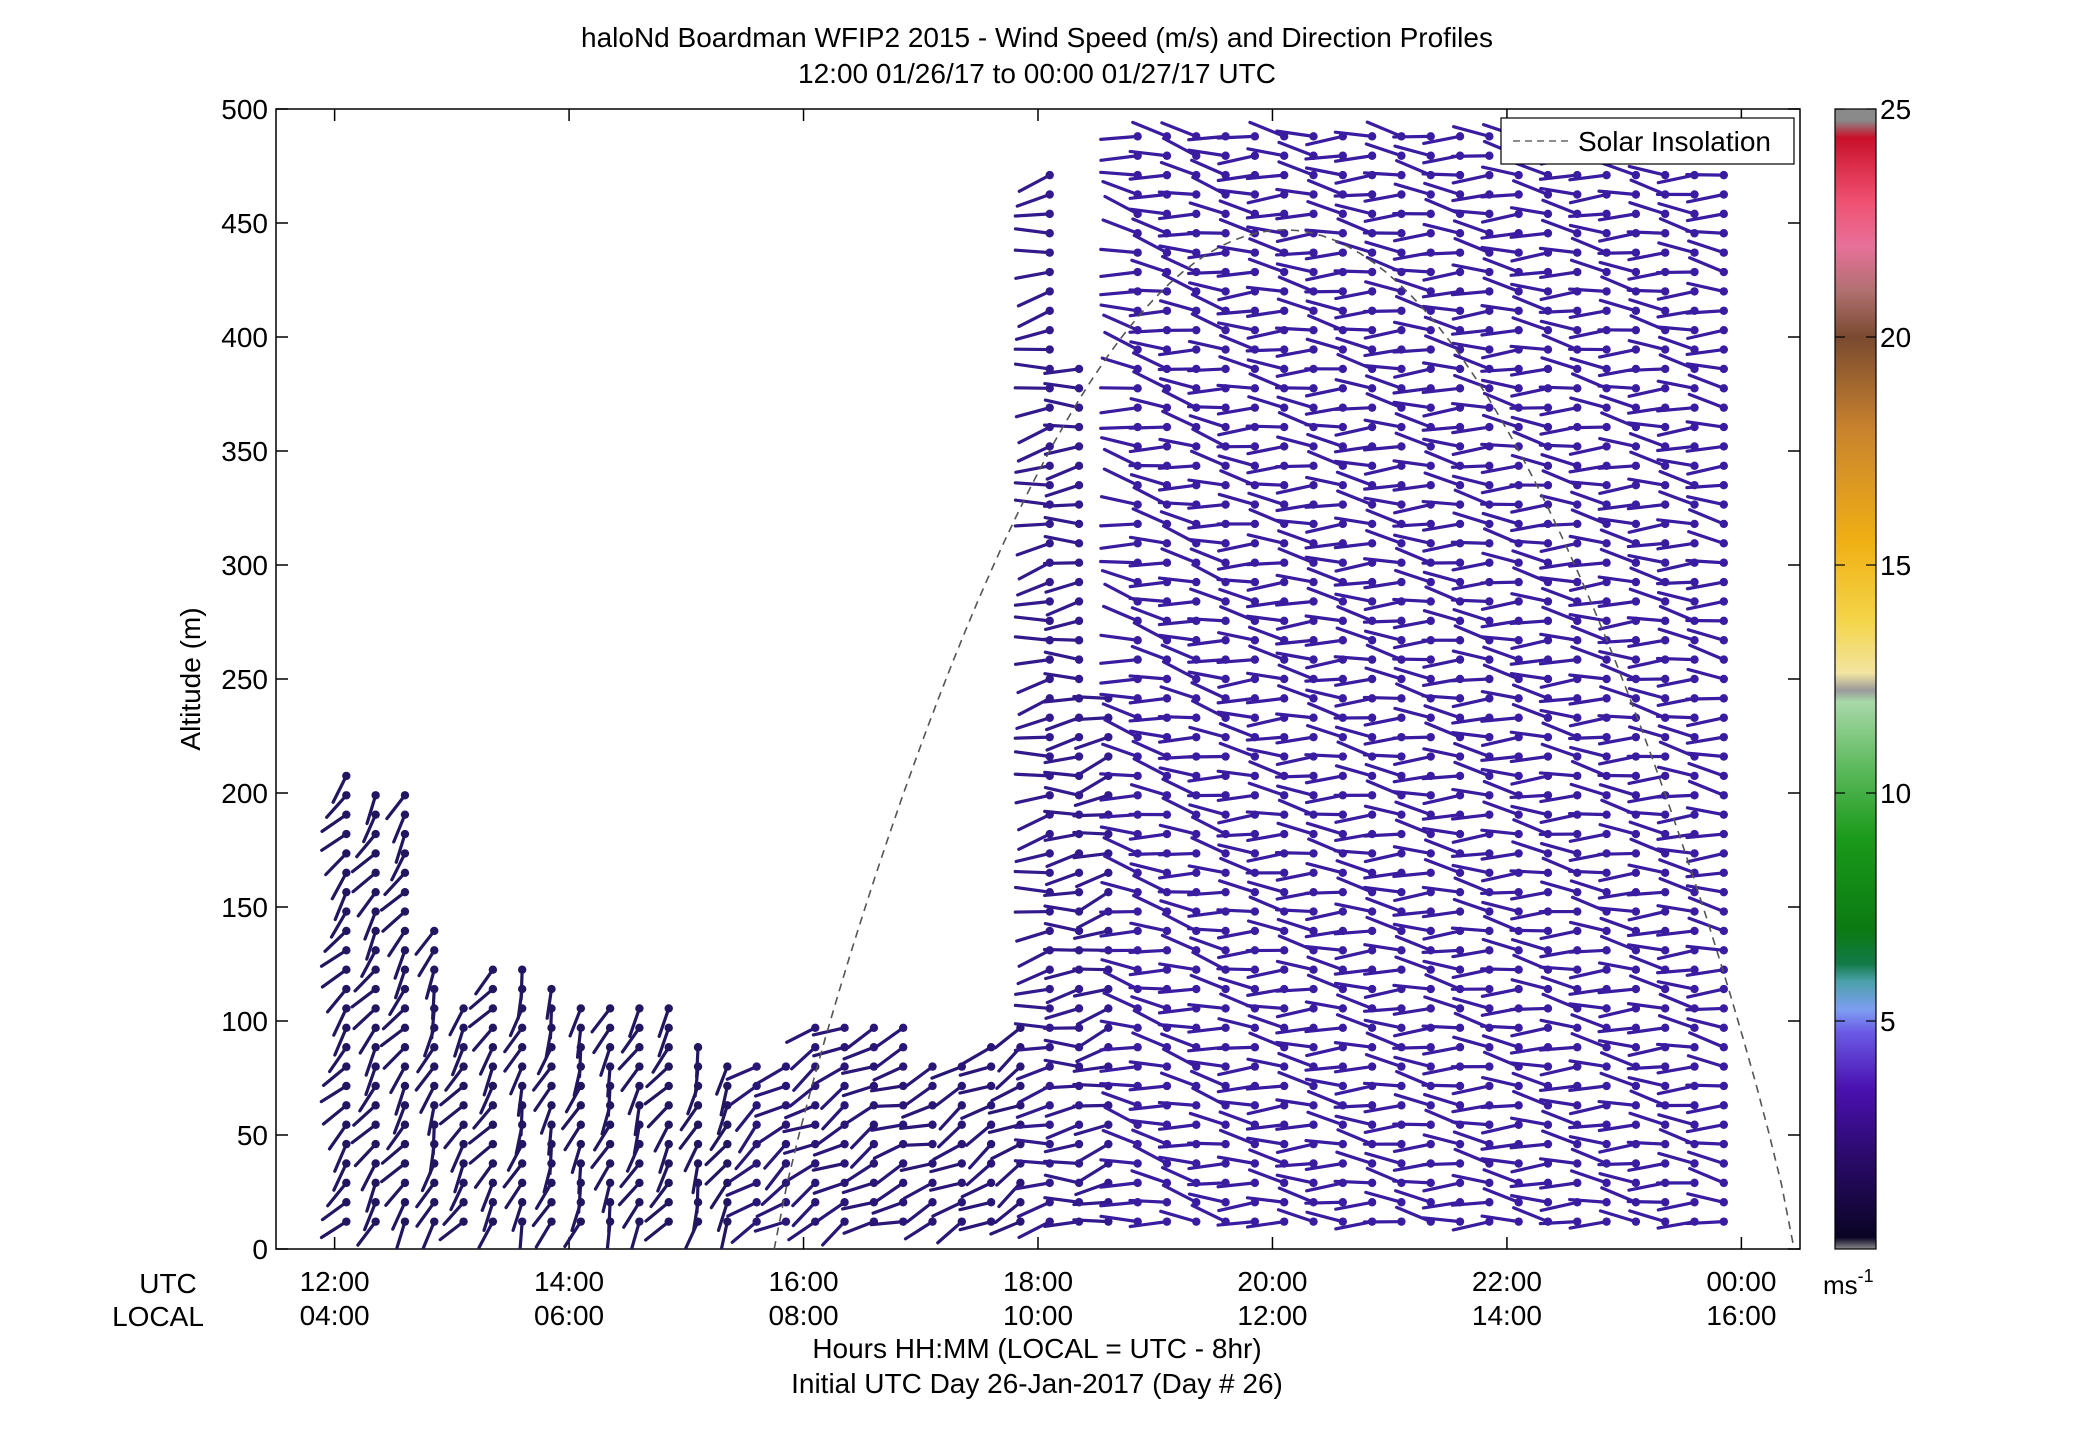  What do you see at coordinates (1895, 565) in the screenshot?
I see `colorbar-tick-label: 15` at bounding box center [1895, 565].